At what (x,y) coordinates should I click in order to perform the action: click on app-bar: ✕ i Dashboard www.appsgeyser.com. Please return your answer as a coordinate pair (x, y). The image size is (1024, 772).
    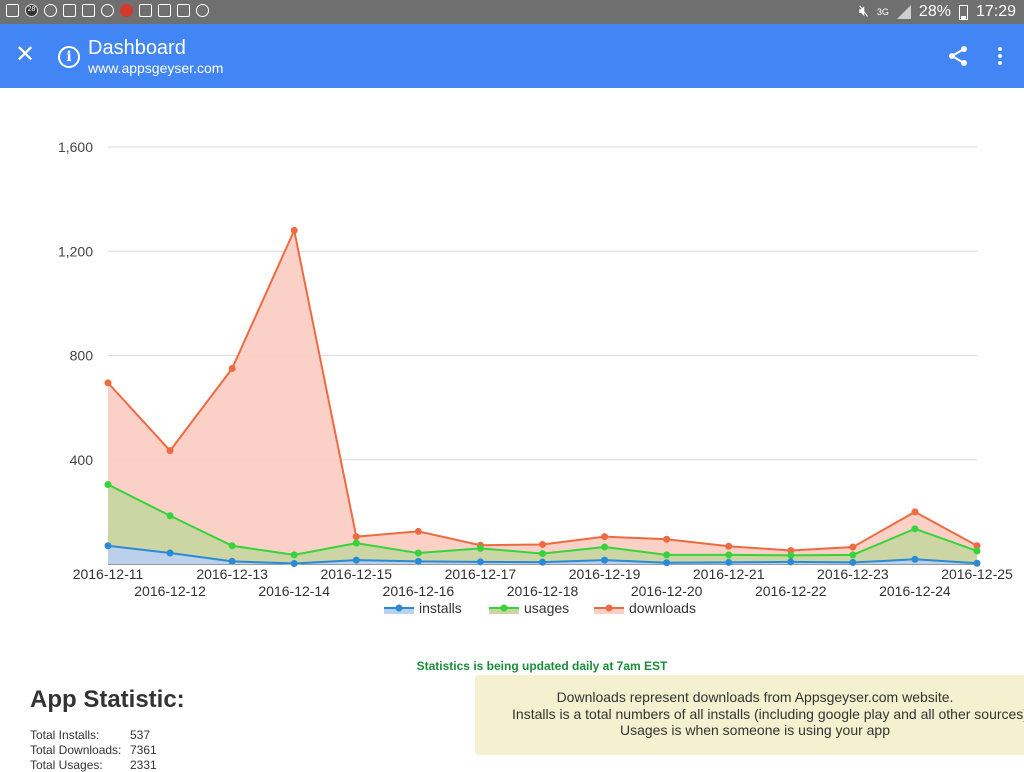
    Looking at the image, I should click on (512, 56).